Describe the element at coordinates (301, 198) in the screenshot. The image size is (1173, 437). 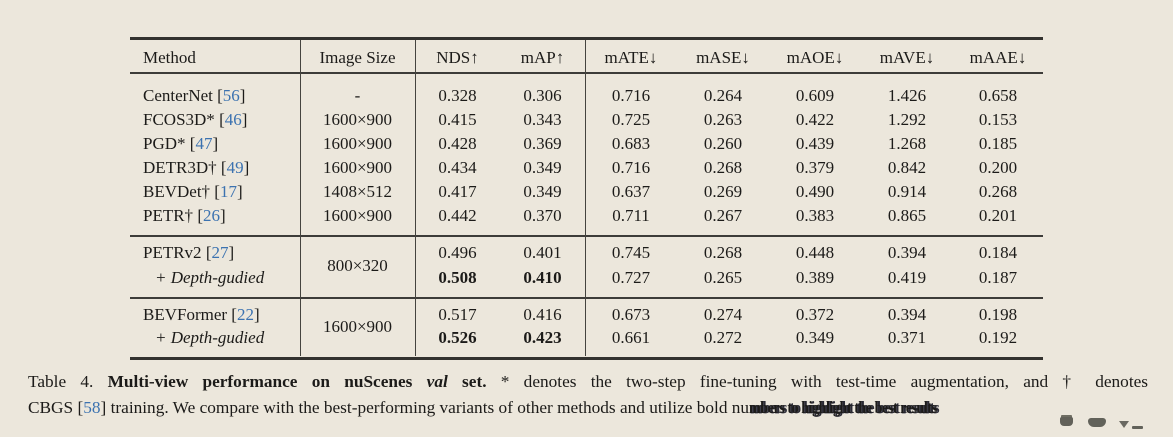
I see `vrule-method` at that location.